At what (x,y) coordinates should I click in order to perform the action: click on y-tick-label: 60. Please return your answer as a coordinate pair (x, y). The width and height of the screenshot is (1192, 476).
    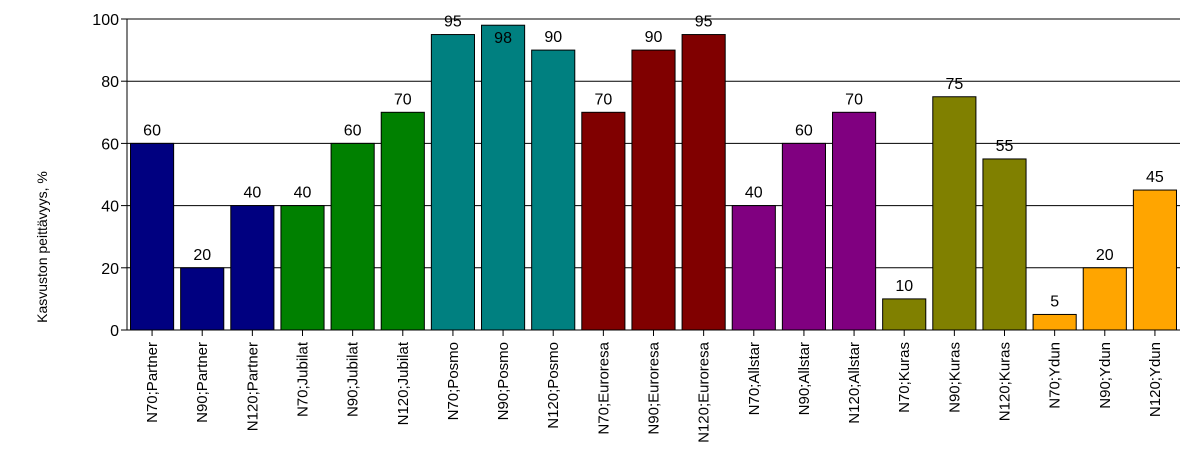
    Looking at the image, I should click on (110, 144).